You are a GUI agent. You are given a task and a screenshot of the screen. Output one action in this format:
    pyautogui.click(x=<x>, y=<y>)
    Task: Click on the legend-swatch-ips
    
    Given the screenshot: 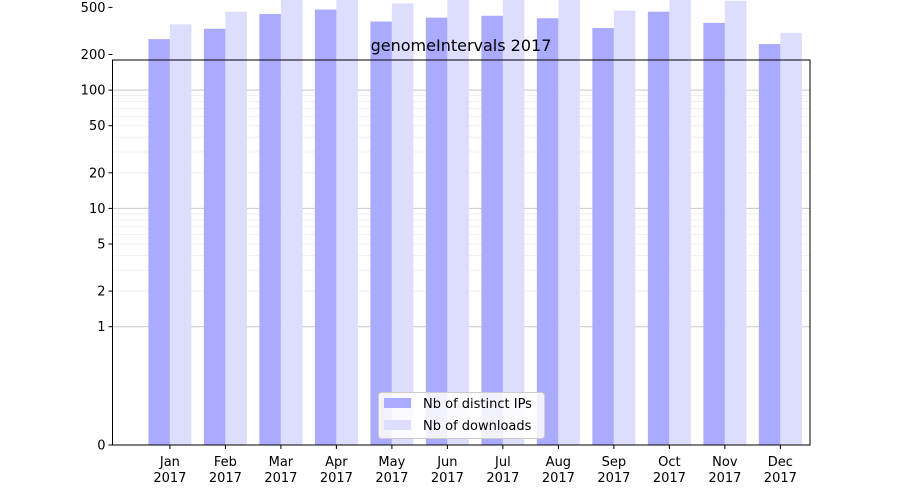 What is the action you would take?
    pyautogui.click(x=397, y=403)
    